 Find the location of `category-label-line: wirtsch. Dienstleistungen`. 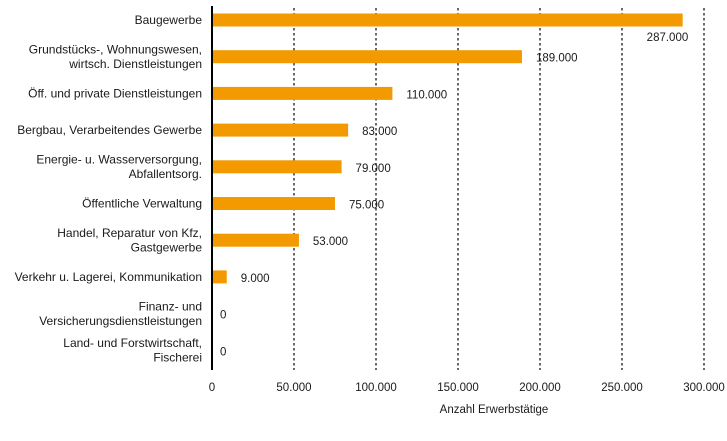

category-label-line: wirtsch. Dienstleistungen is located at coordinates (135, 64).